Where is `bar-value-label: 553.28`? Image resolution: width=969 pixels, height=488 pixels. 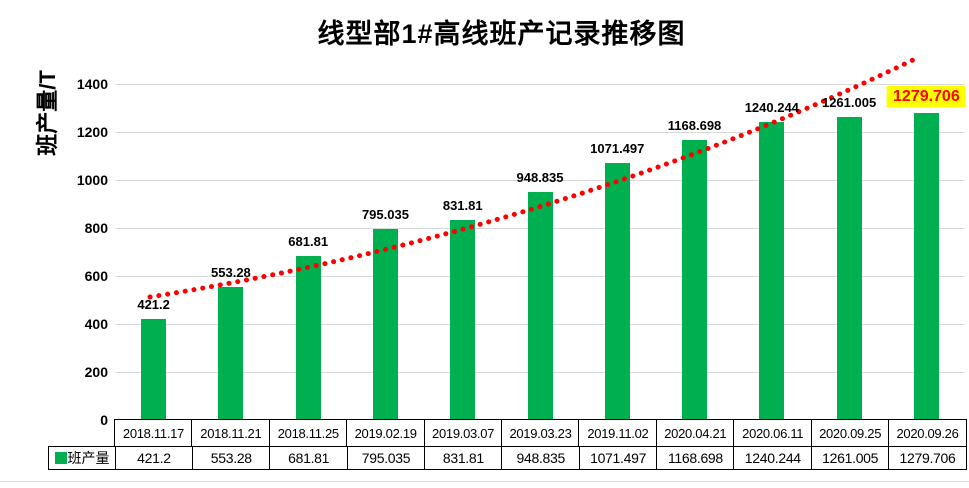 bar-value-label: 553.28 is located at coordinates (231, 273).